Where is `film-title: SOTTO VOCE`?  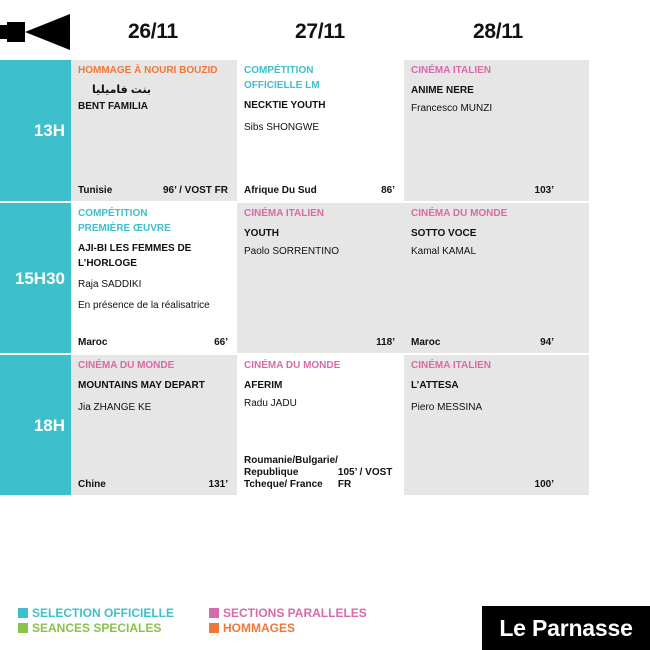 film-title: SOTTO VOCE is located at coordinates (444, 233).